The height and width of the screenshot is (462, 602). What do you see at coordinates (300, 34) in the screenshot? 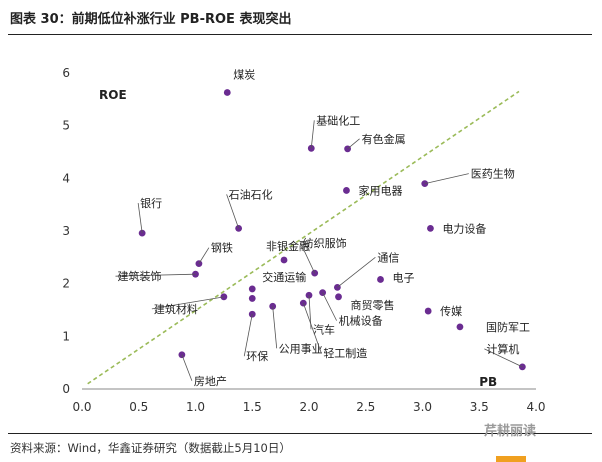
I see `title-divider` at bounding box center [300, 34].